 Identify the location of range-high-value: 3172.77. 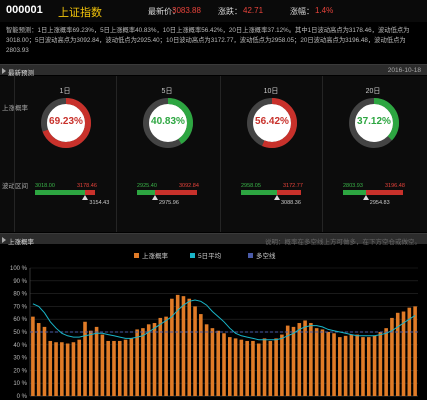
(293, 186).